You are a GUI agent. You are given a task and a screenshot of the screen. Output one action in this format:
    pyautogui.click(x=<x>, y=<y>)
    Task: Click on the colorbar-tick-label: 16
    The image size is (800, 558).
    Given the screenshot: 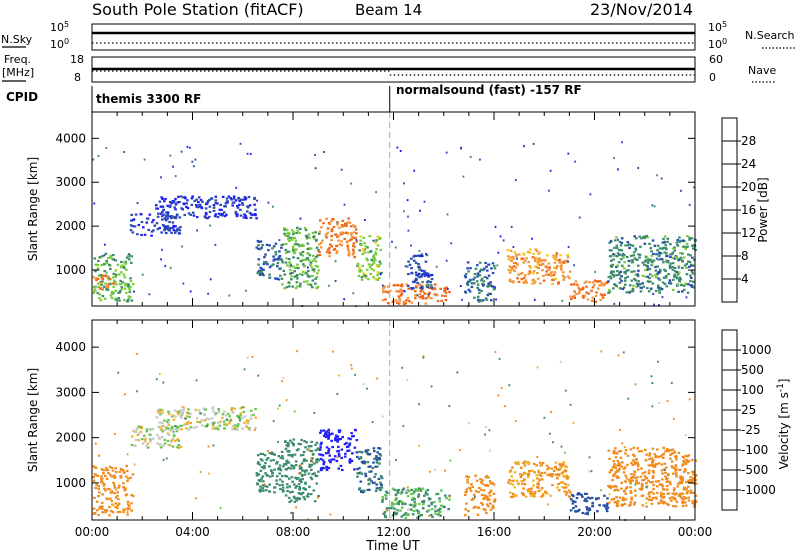 What is the action you would take?
    pyautogui.click(x=748, y=210)
    